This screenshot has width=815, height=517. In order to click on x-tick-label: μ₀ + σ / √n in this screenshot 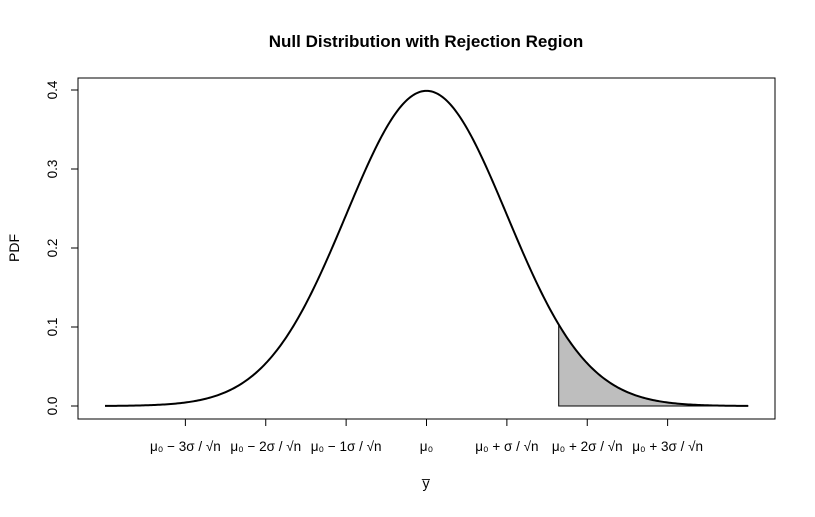, I will do `click(506, 446)`.